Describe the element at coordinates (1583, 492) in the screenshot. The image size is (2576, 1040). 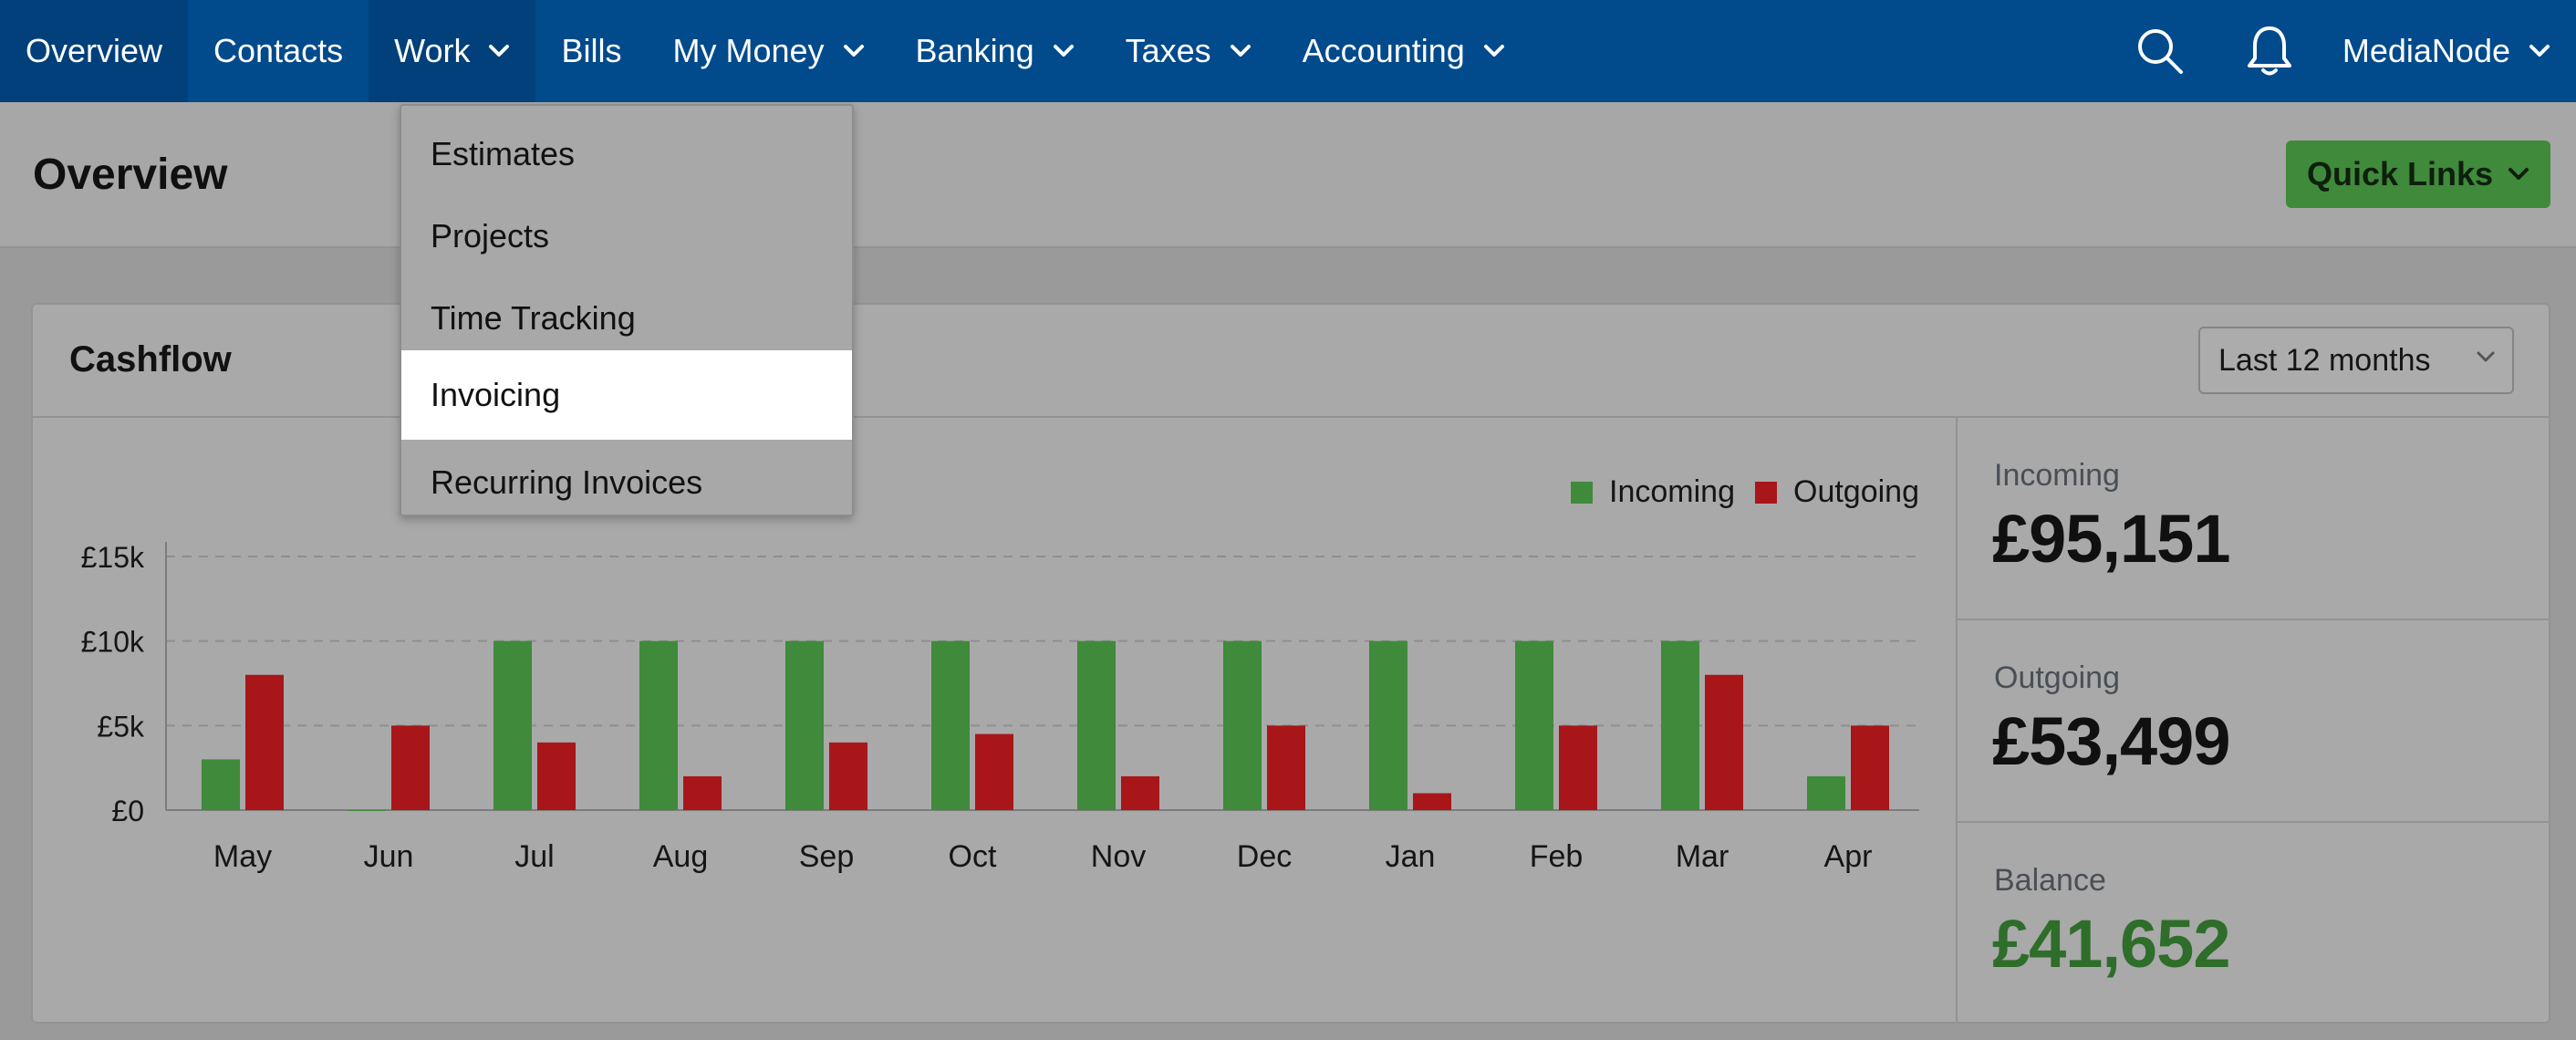
I see `legend-incoming-swatch` at that location.